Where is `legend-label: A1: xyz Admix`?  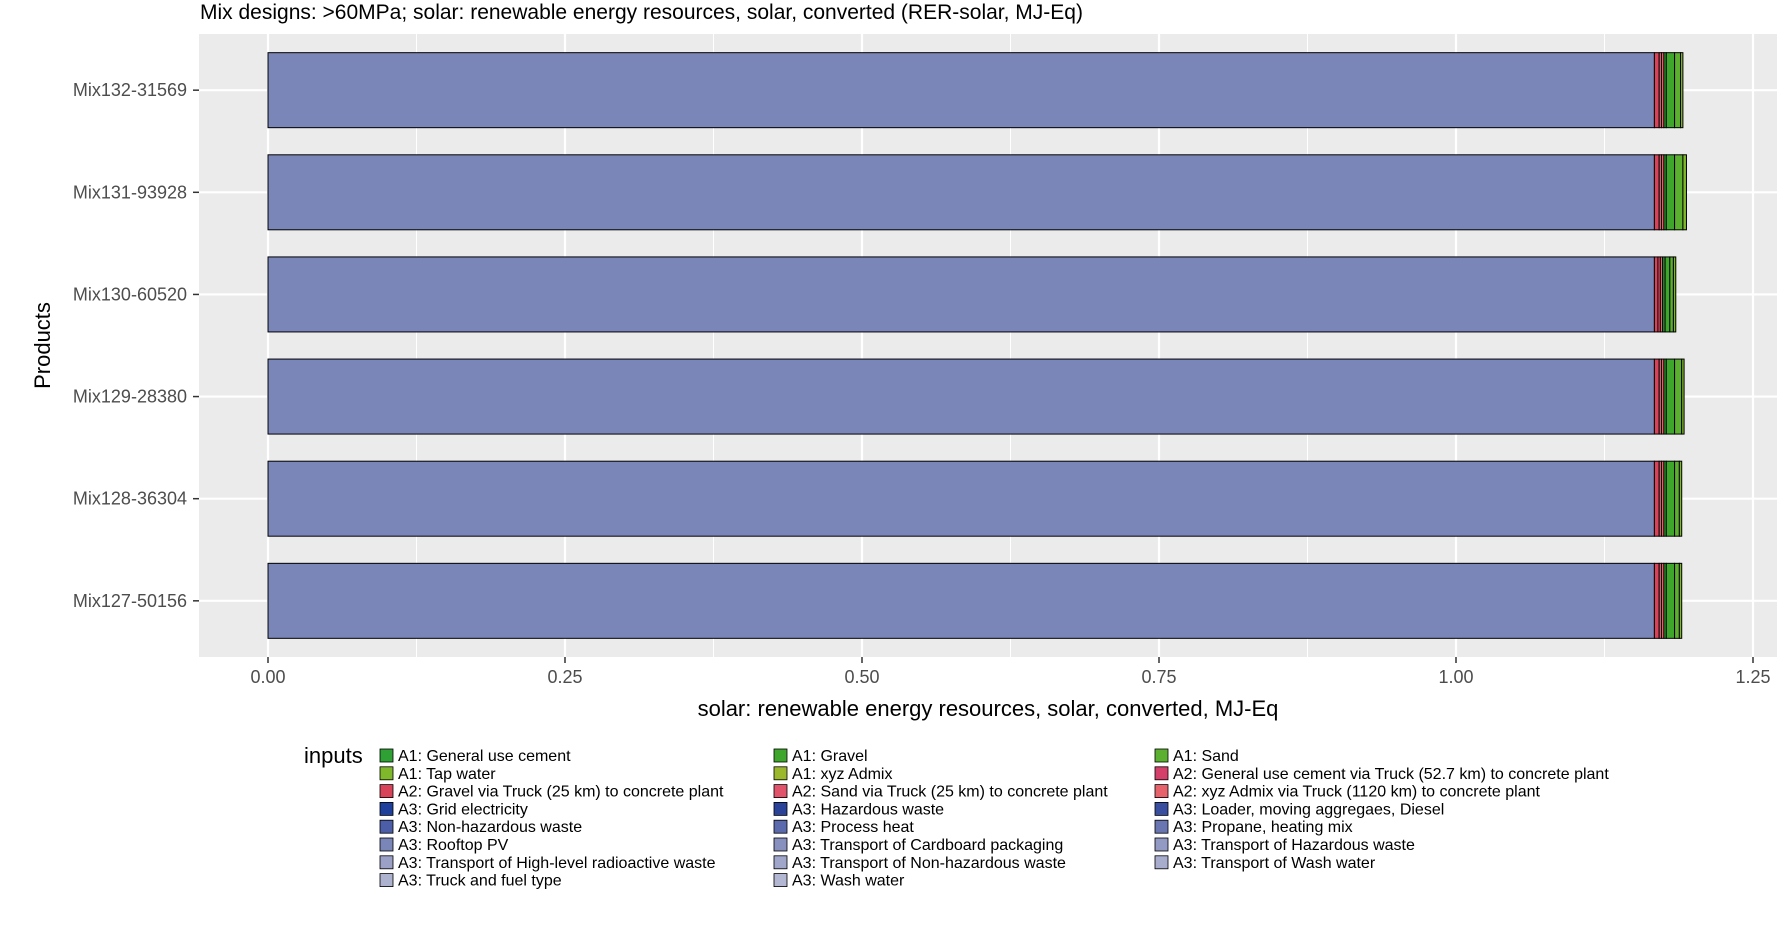 legend-label: A1: xyz Admix is located at coordinates (842, 774).